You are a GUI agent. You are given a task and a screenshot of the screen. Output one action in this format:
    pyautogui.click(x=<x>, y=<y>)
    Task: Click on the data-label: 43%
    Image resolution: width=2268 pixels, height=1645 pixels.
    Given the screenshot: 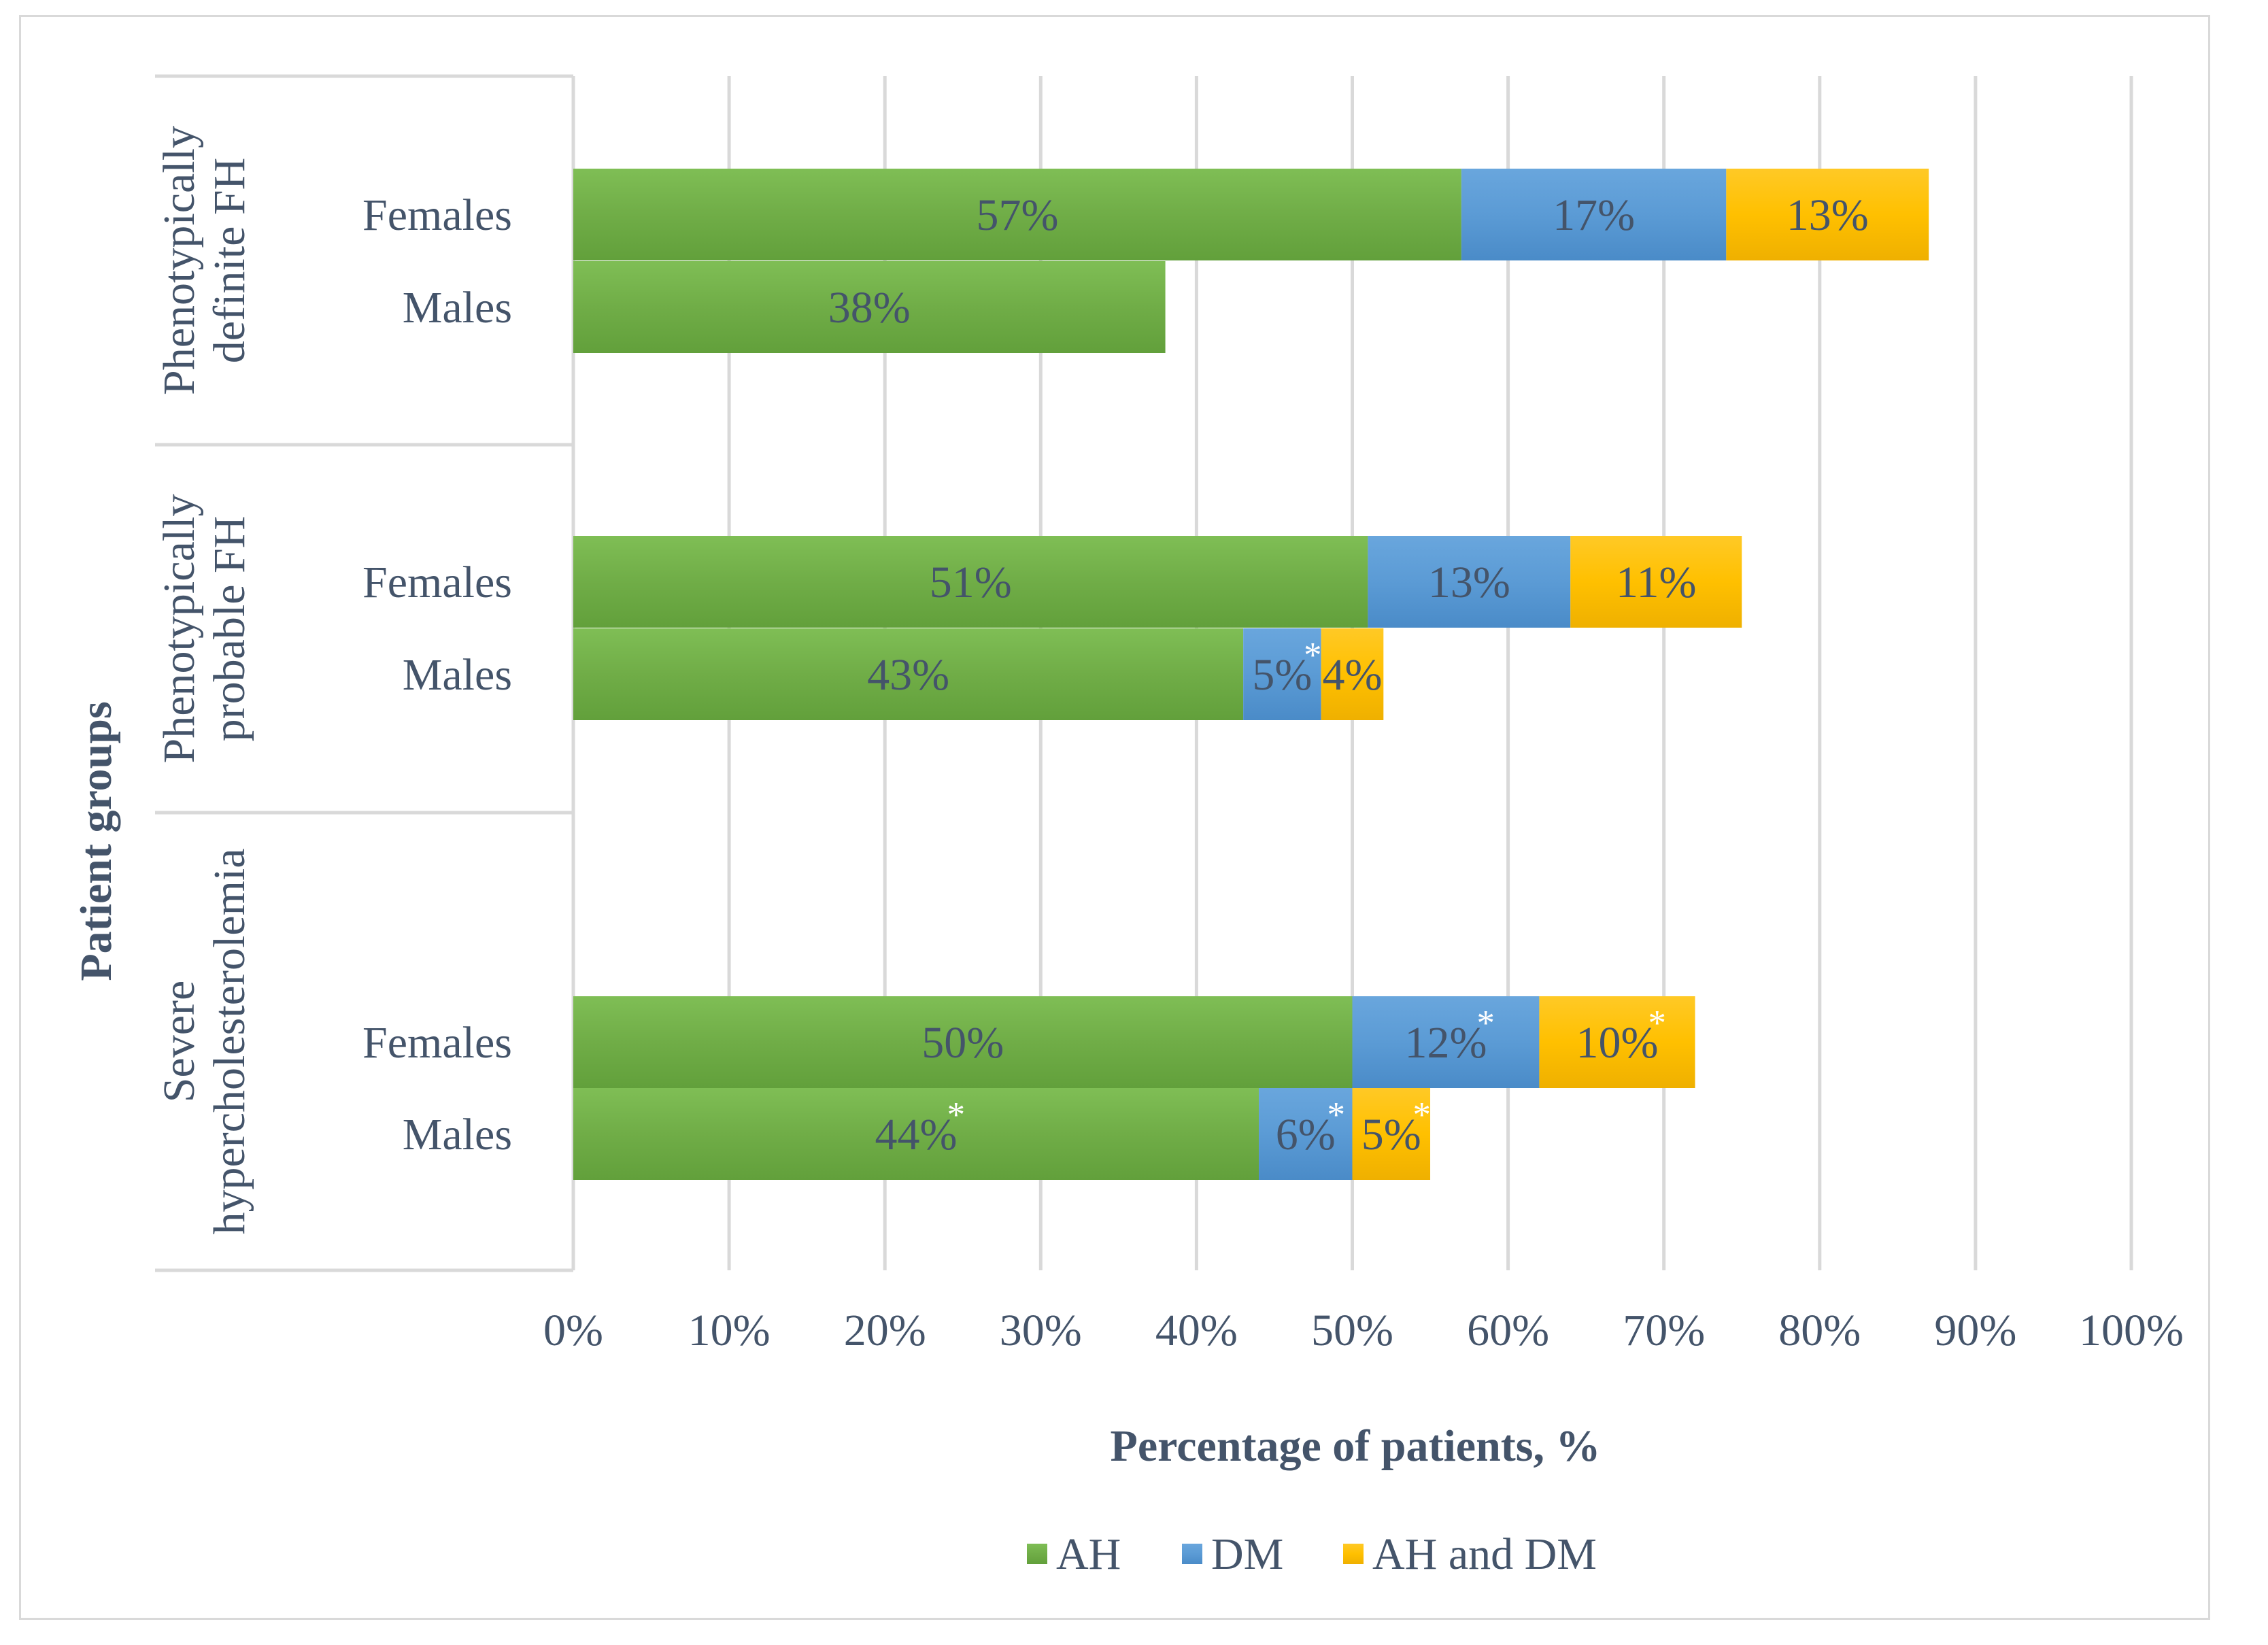 What is the action you would take?
    pyautogui.click(x=908, y=675)
    